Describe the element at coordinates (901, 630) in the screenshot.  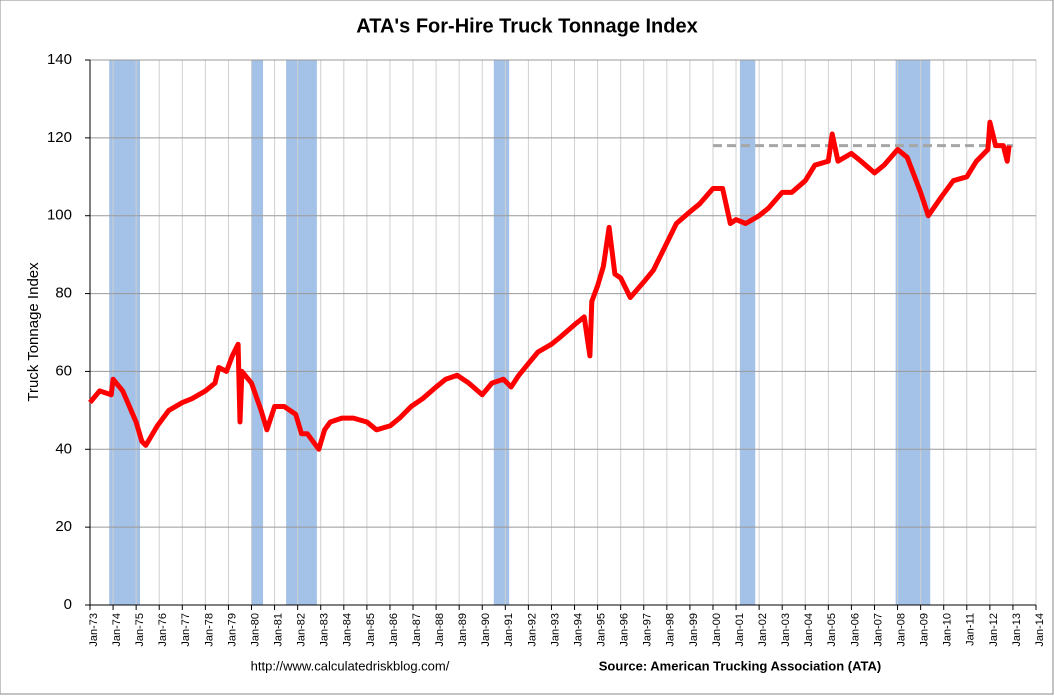
I see `x-tick-label: Jan-08` at that location.